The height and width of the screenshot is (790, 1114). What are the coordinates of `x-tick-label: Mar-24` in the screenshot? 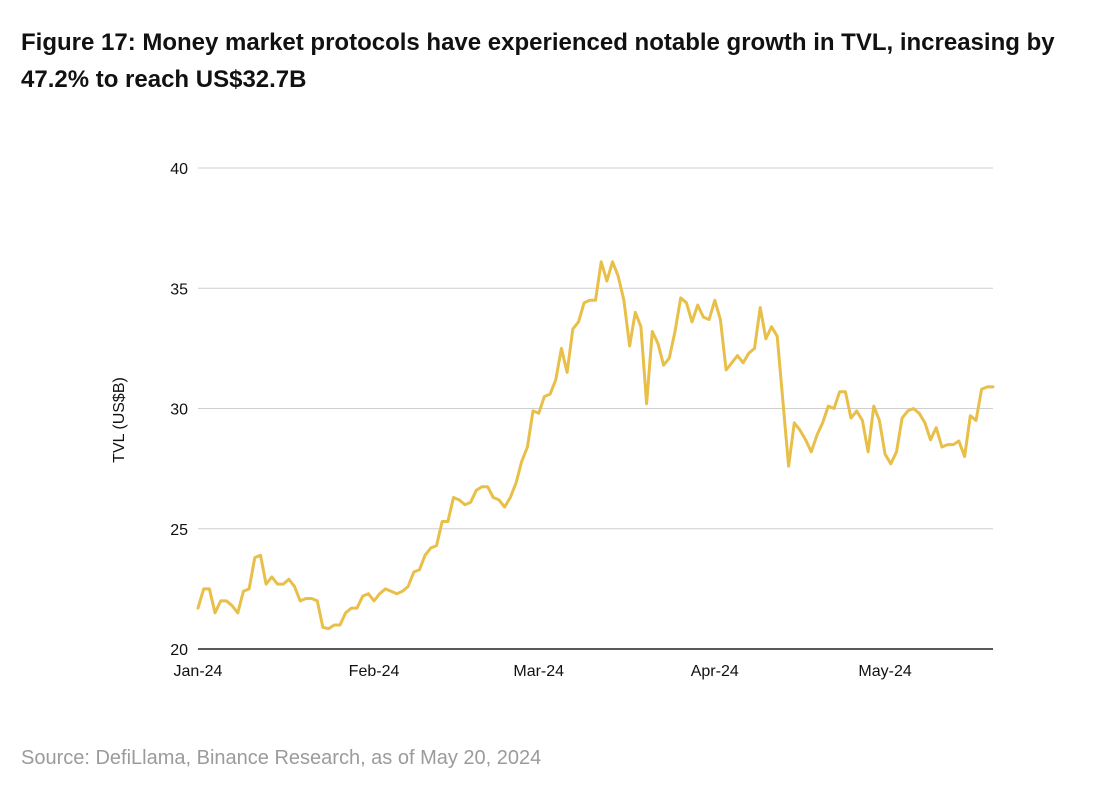 It's located at (538, 671).